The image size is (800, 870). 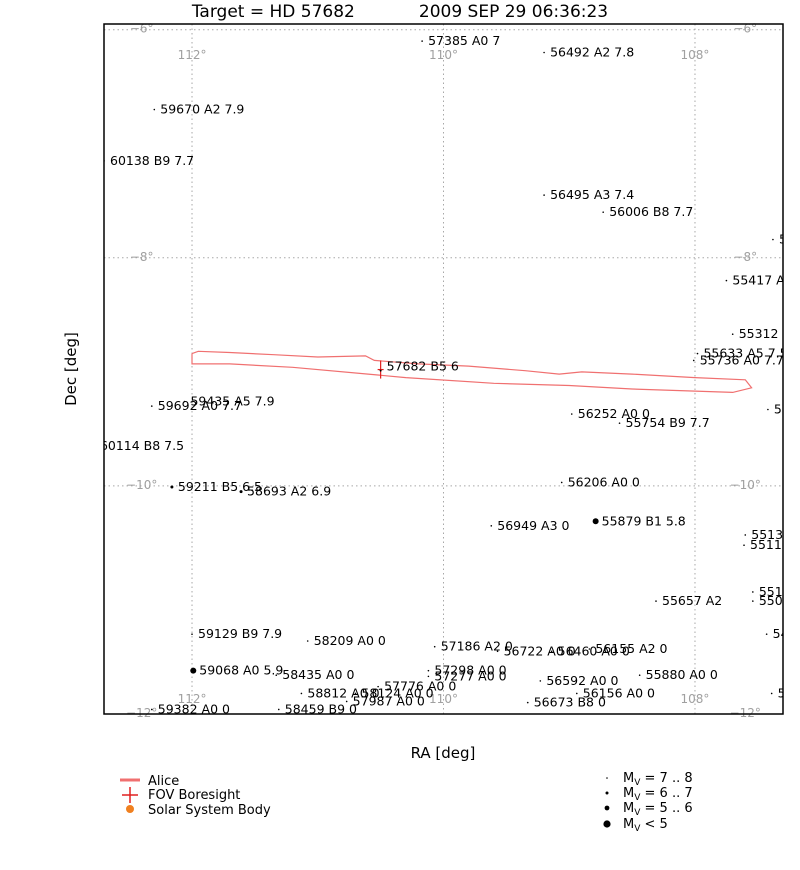 I want to click on legend-mag-lt5-label: MV < 5, so click(x=645, y=825).